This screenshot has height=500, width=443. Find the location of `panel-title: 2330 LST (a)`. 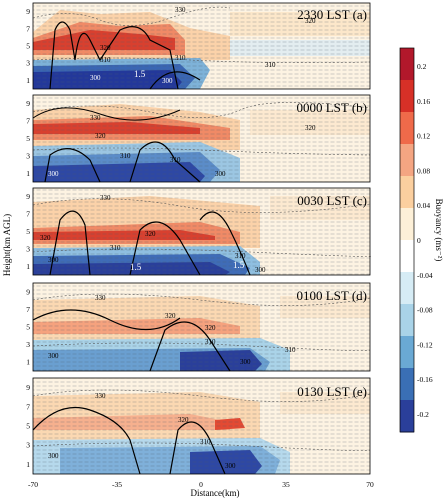

panel-title: 2330 LST (a) is located at coordinates (332, 14).